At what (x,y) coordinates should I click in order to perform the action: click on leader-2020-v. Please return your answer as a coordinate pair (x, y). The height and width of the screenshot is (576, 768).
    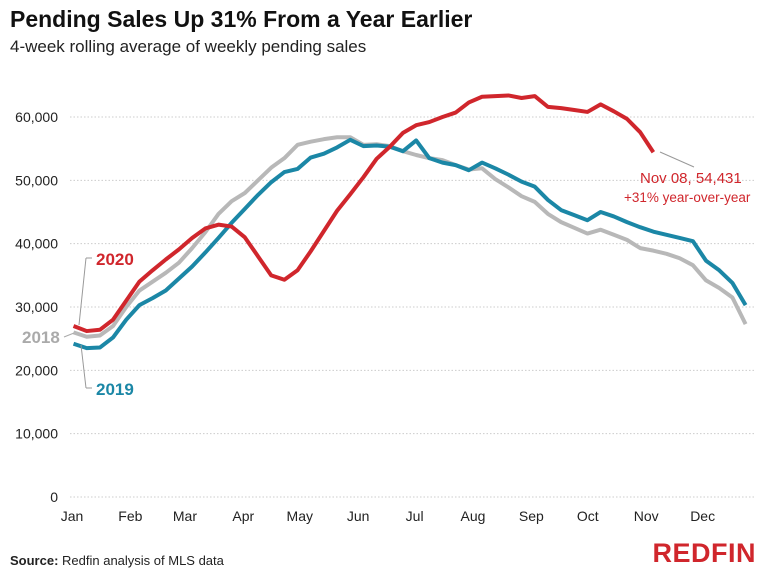
    Looking at the image, I should click on (82, 291).